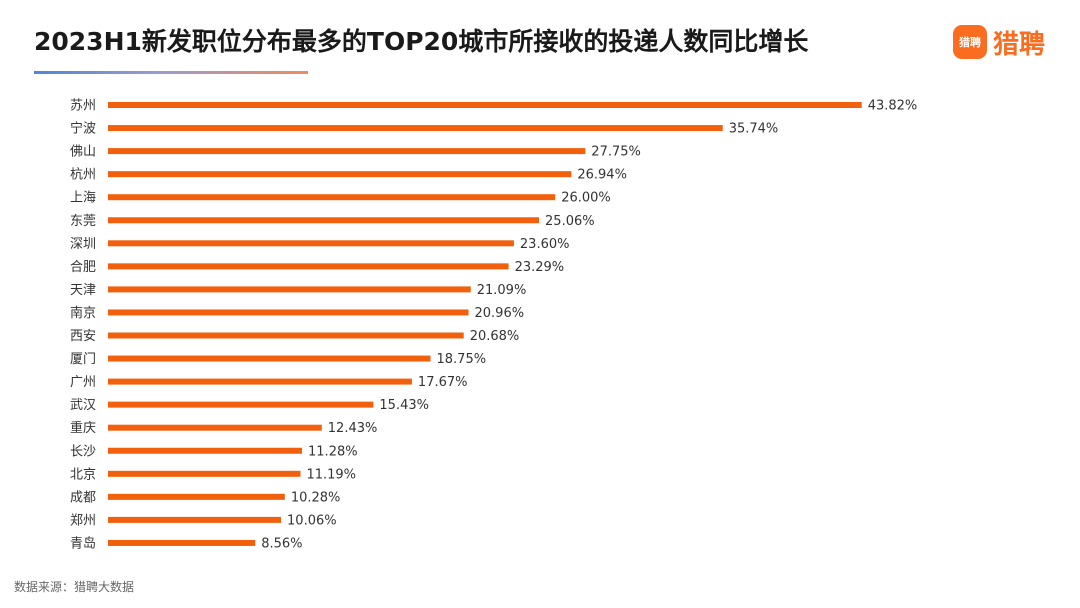 The width and height of the screenshot is (1080, 608). I want to click on category-label: 青岛, so click(83, 543).